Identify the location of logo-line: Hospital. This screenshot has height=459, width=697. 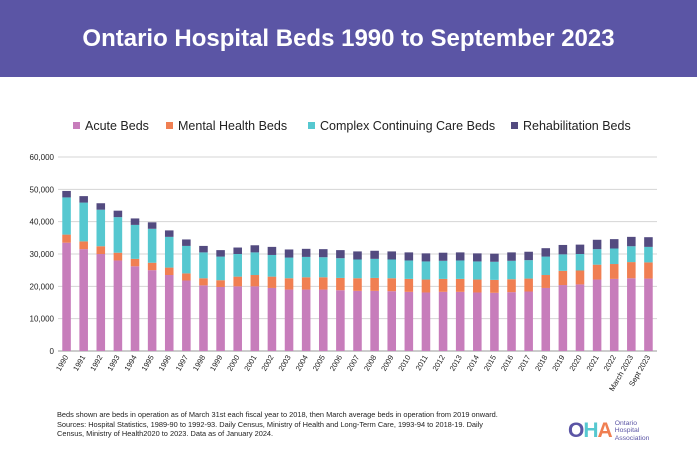
(627, 431).